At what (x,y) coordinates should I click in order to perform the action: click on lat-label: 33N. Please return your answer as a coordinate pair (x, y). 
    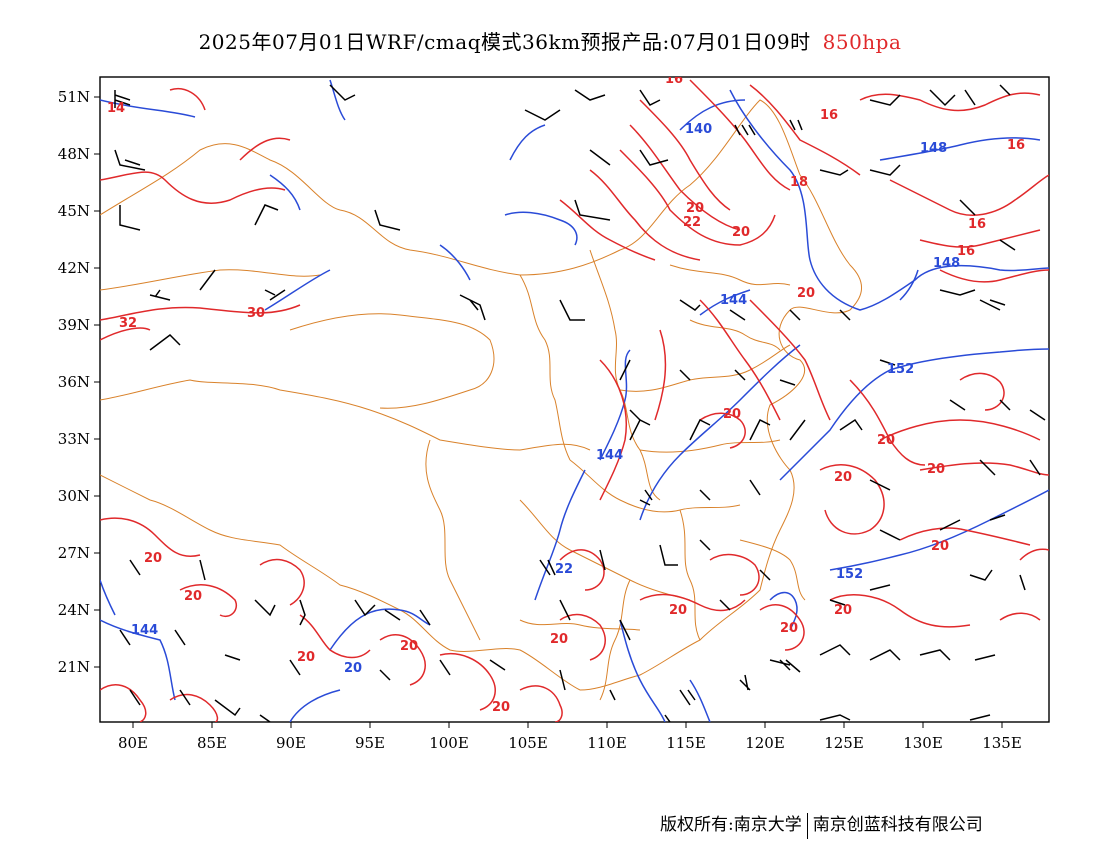
    Looking at the image, I should click on (74, 439).